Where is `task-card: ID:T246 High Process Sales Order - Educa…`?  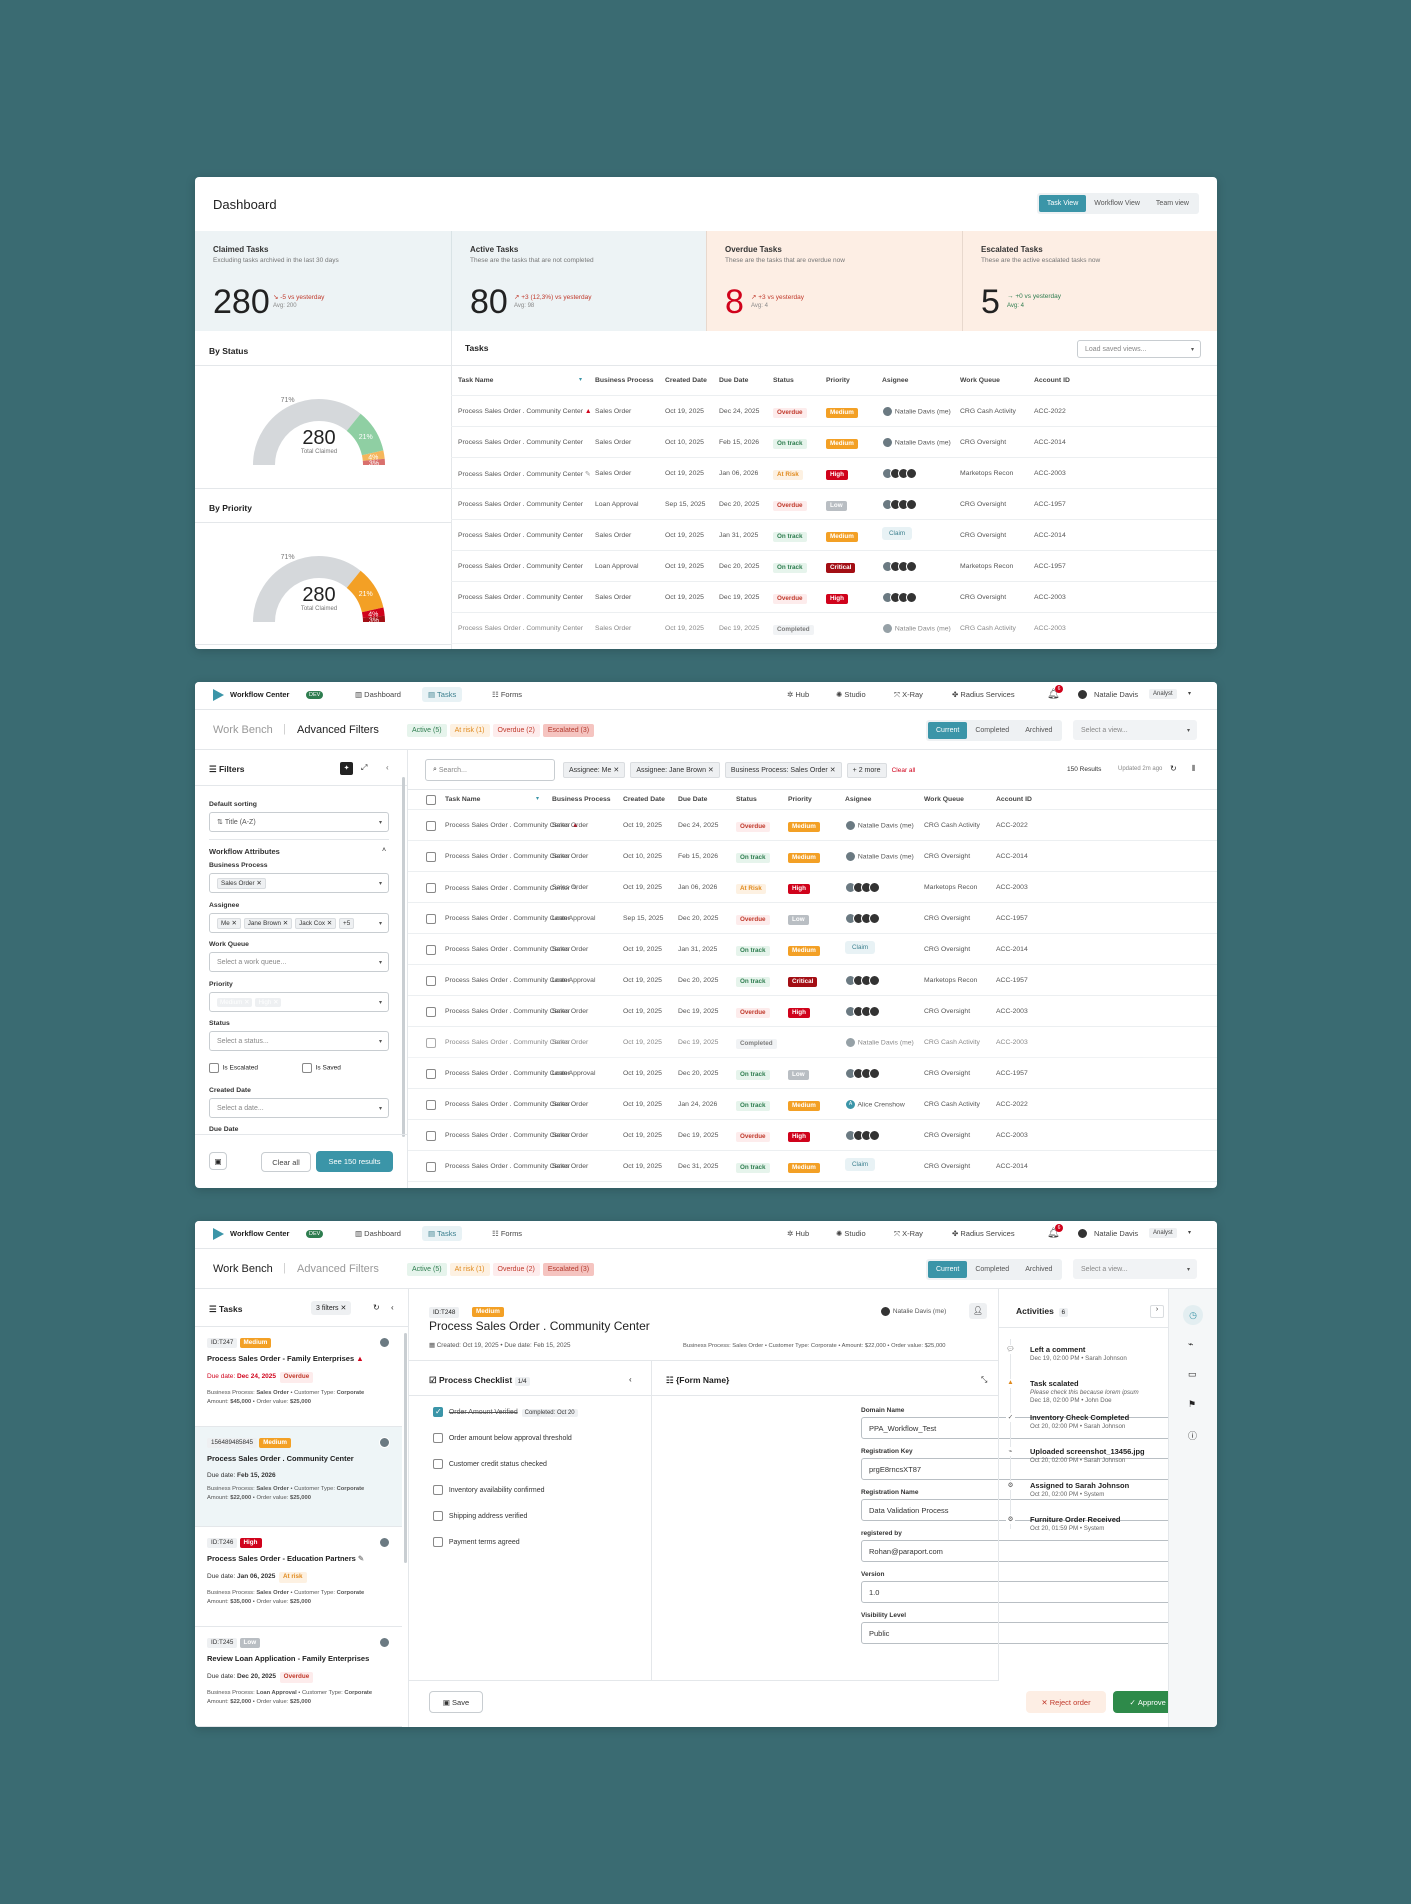 task-card: ID:T246 High Process Sales Order - Educa… is located at coordinates (298, 1577).